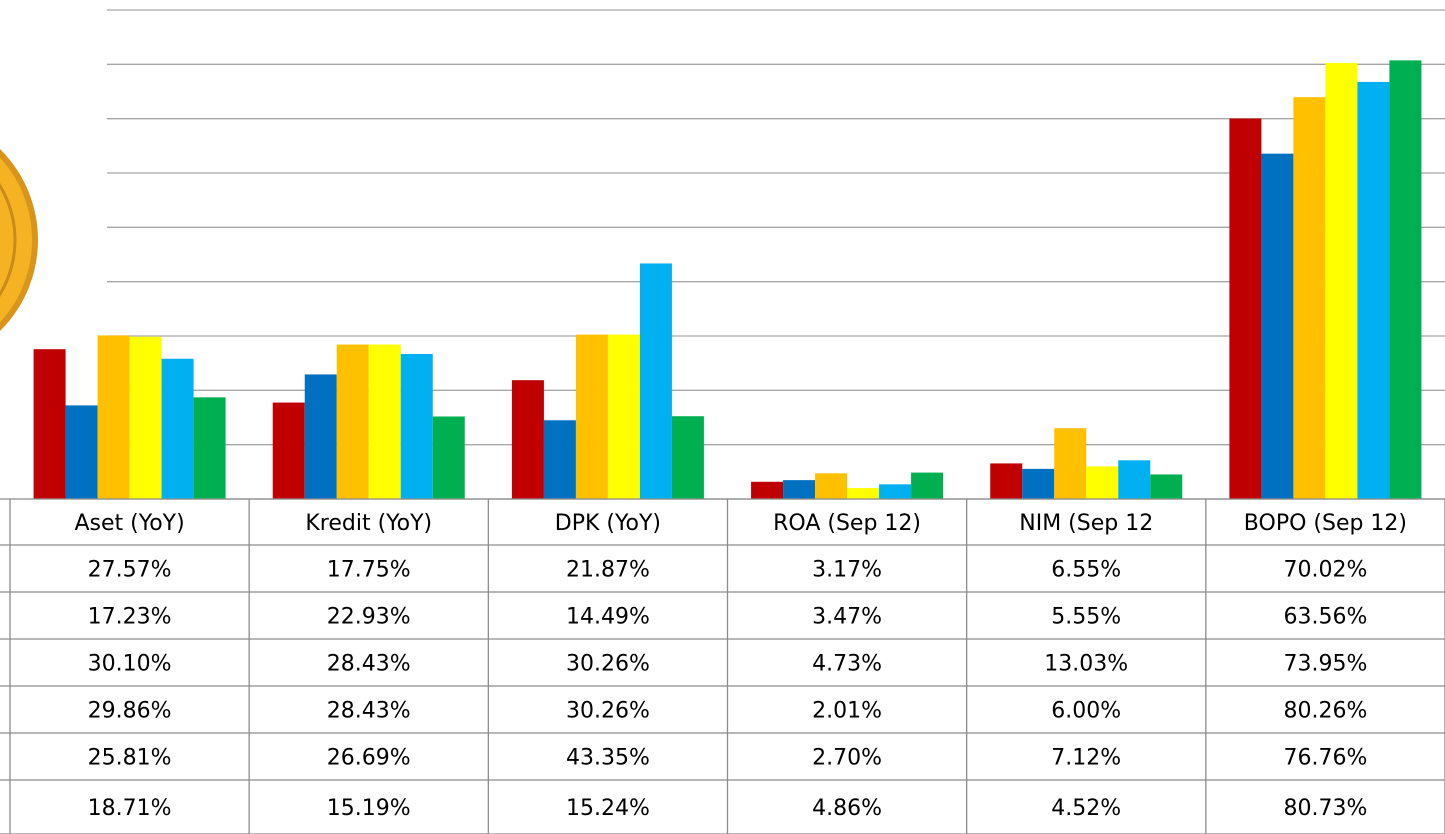 The width and height of the screenshot is (1445, 834). Describe the element at coordinates (1086, 808) in the screenshot. I see `table-cell: 4.52%` at that location.